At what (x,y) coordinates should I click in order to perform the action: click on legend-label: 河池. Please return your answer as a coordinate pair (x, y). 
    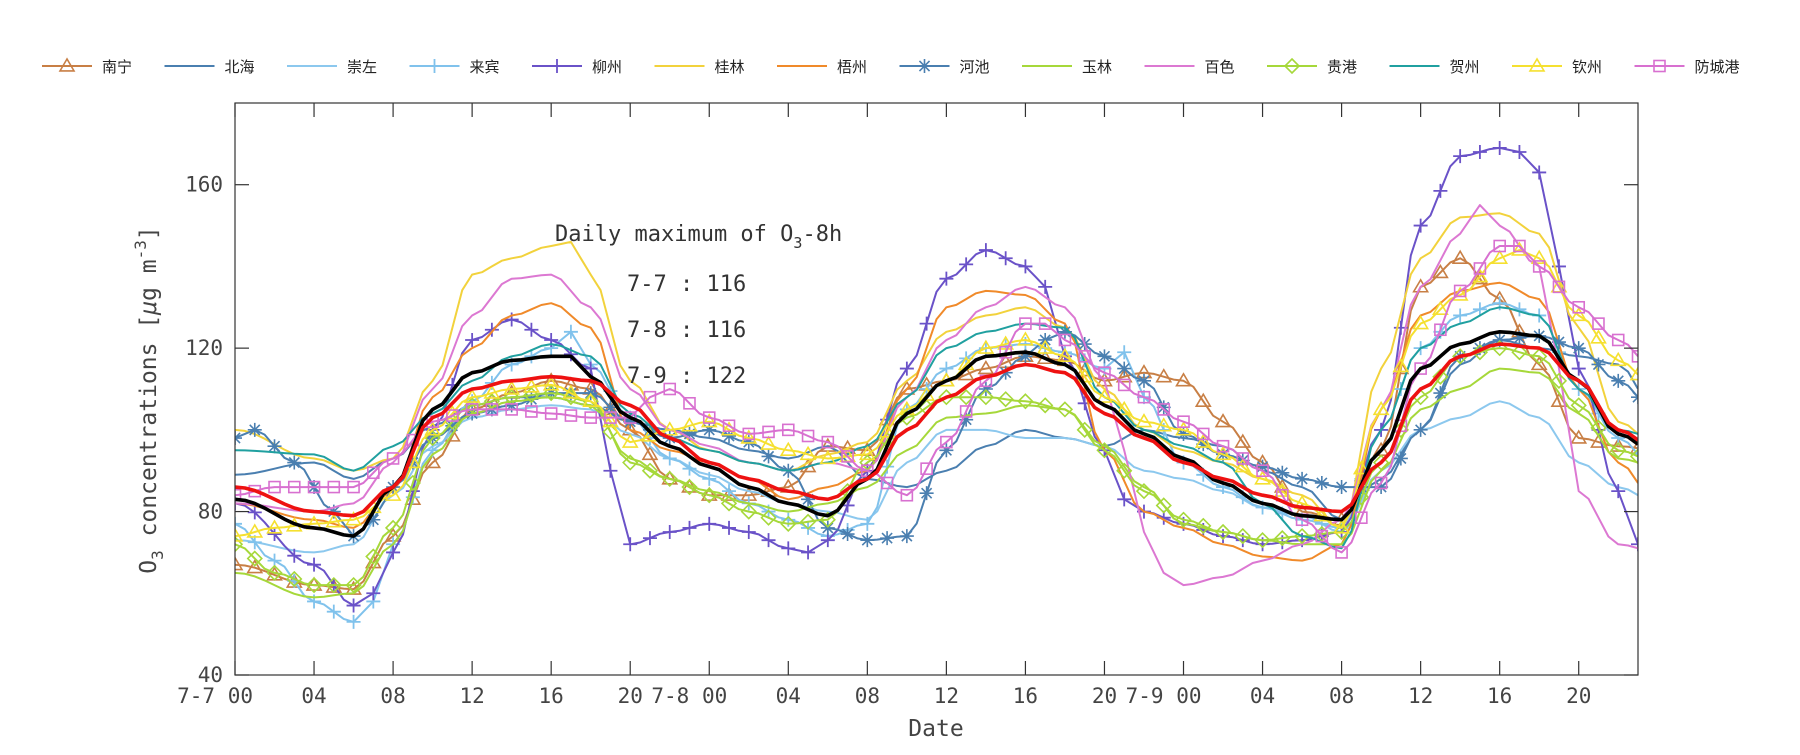
    Looking at the image, I should click on (975, 67).